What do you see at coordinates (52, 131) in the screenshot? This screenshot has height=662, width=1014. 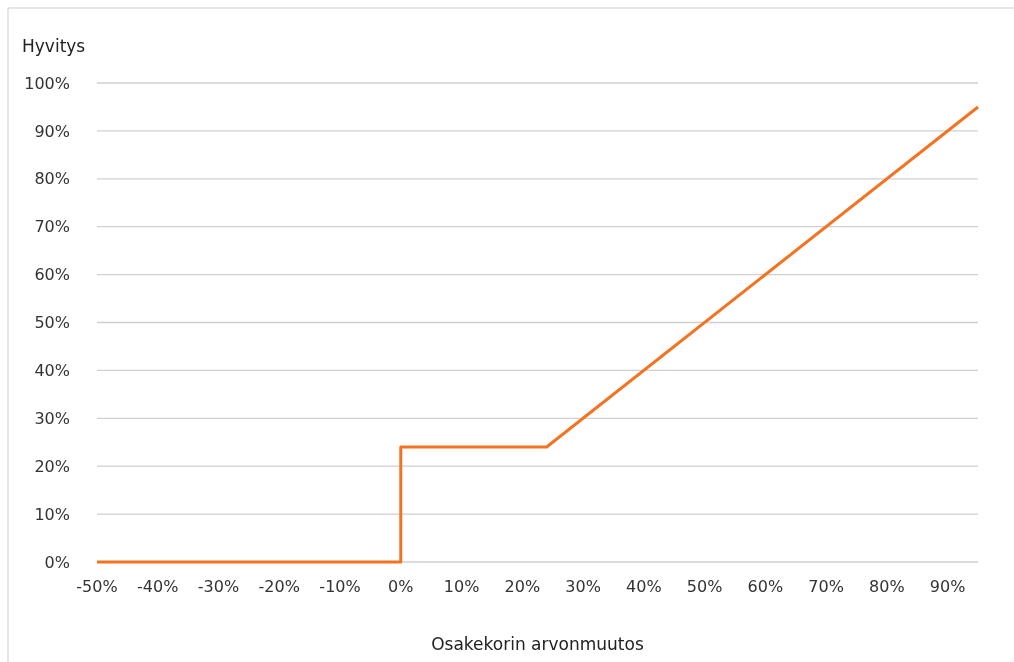 I see `y-tick-label: 90%` at bounding box center [52, 131].